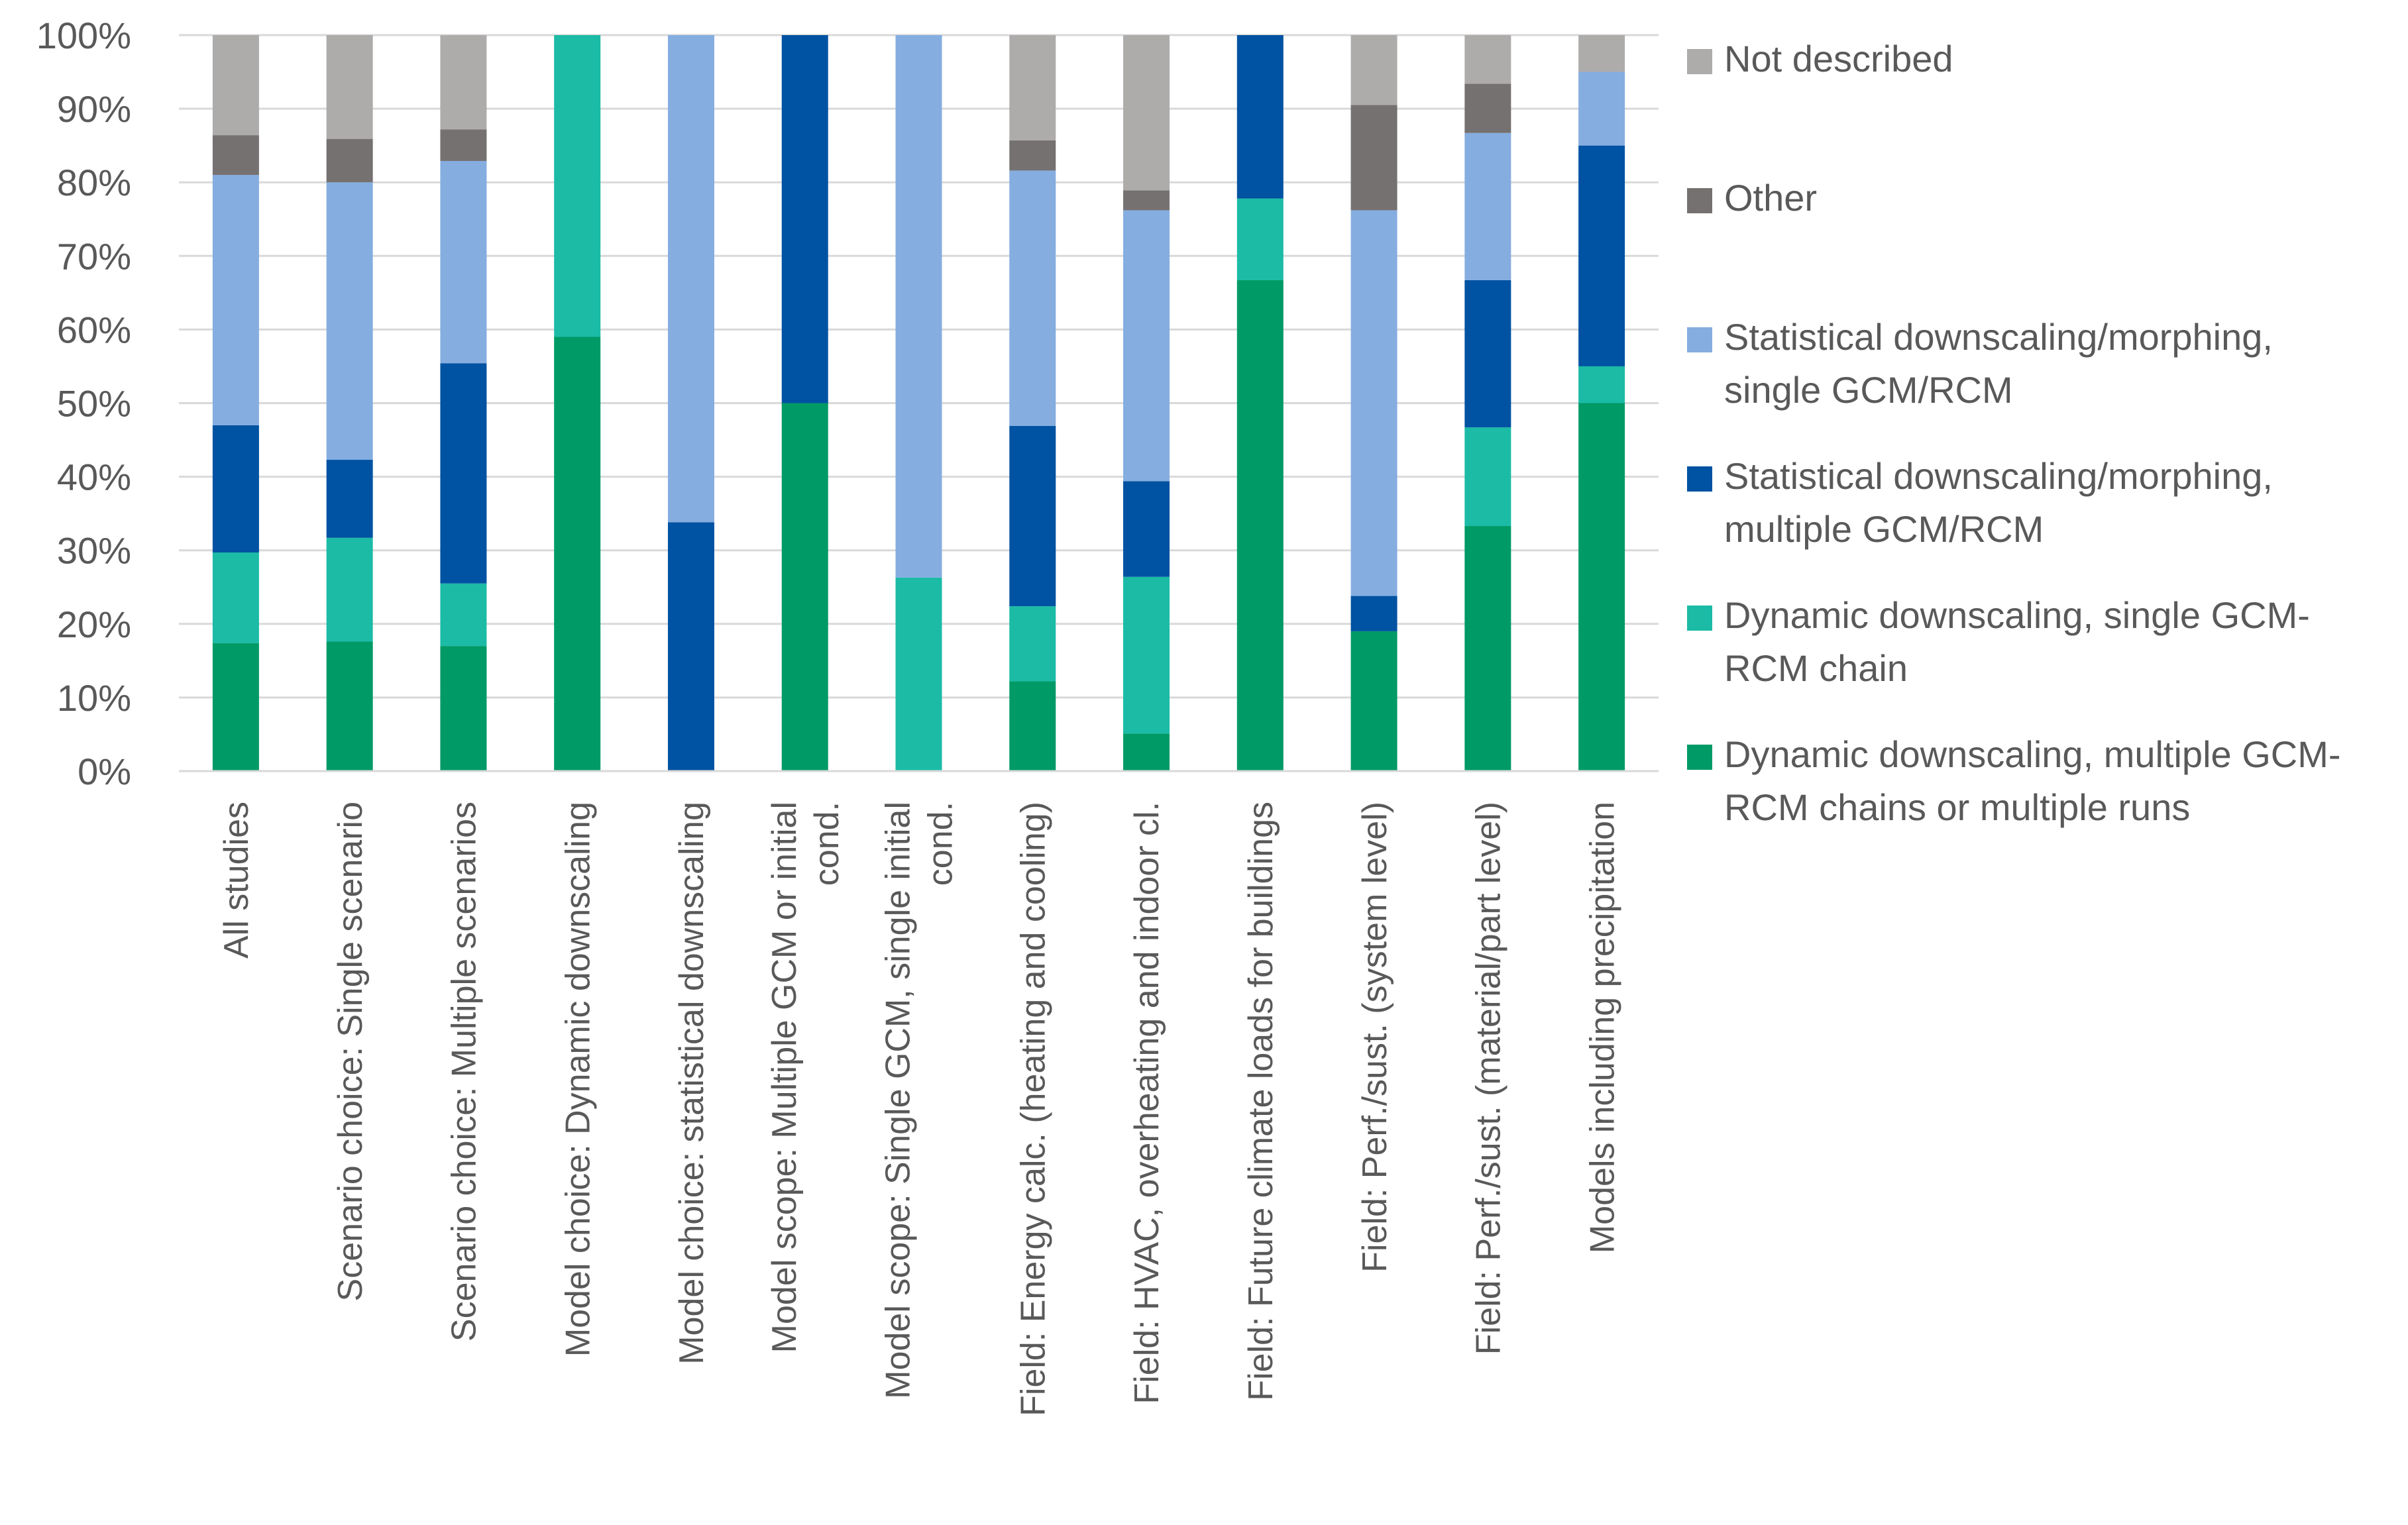  I want to click on x-category-label: Field: HVAC, overheating and indoor cl., so click(1147, 1103).